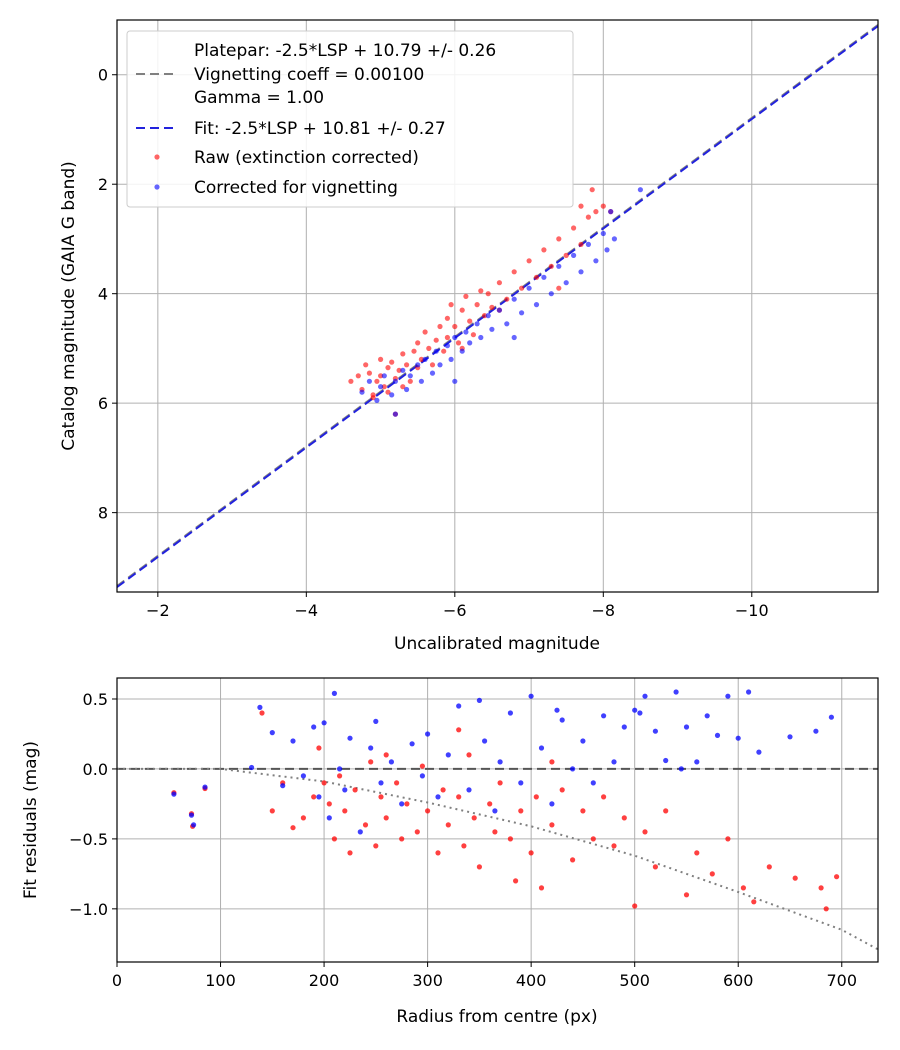 This screenshot has width=900, height=1050. I want to click on top-y-axis-label: Catalog magnitude (GAIA G band), so click(69, 306).